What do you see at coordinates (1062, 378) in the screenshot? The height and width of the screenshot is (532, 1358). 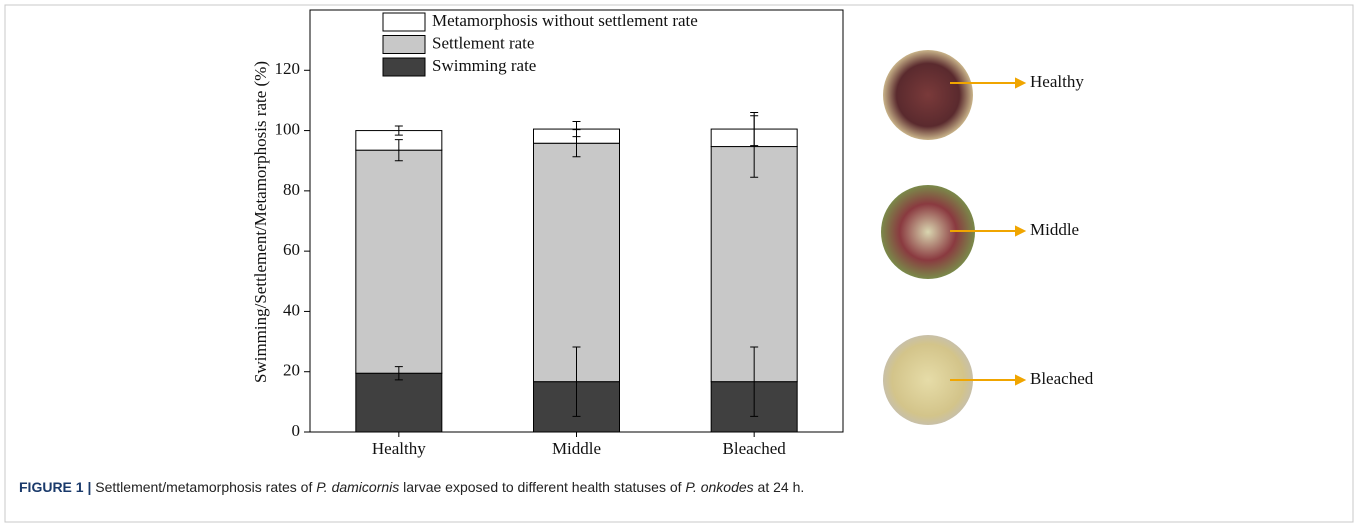 I see `image-label: Bleached` at bounding box center [1062, 378].